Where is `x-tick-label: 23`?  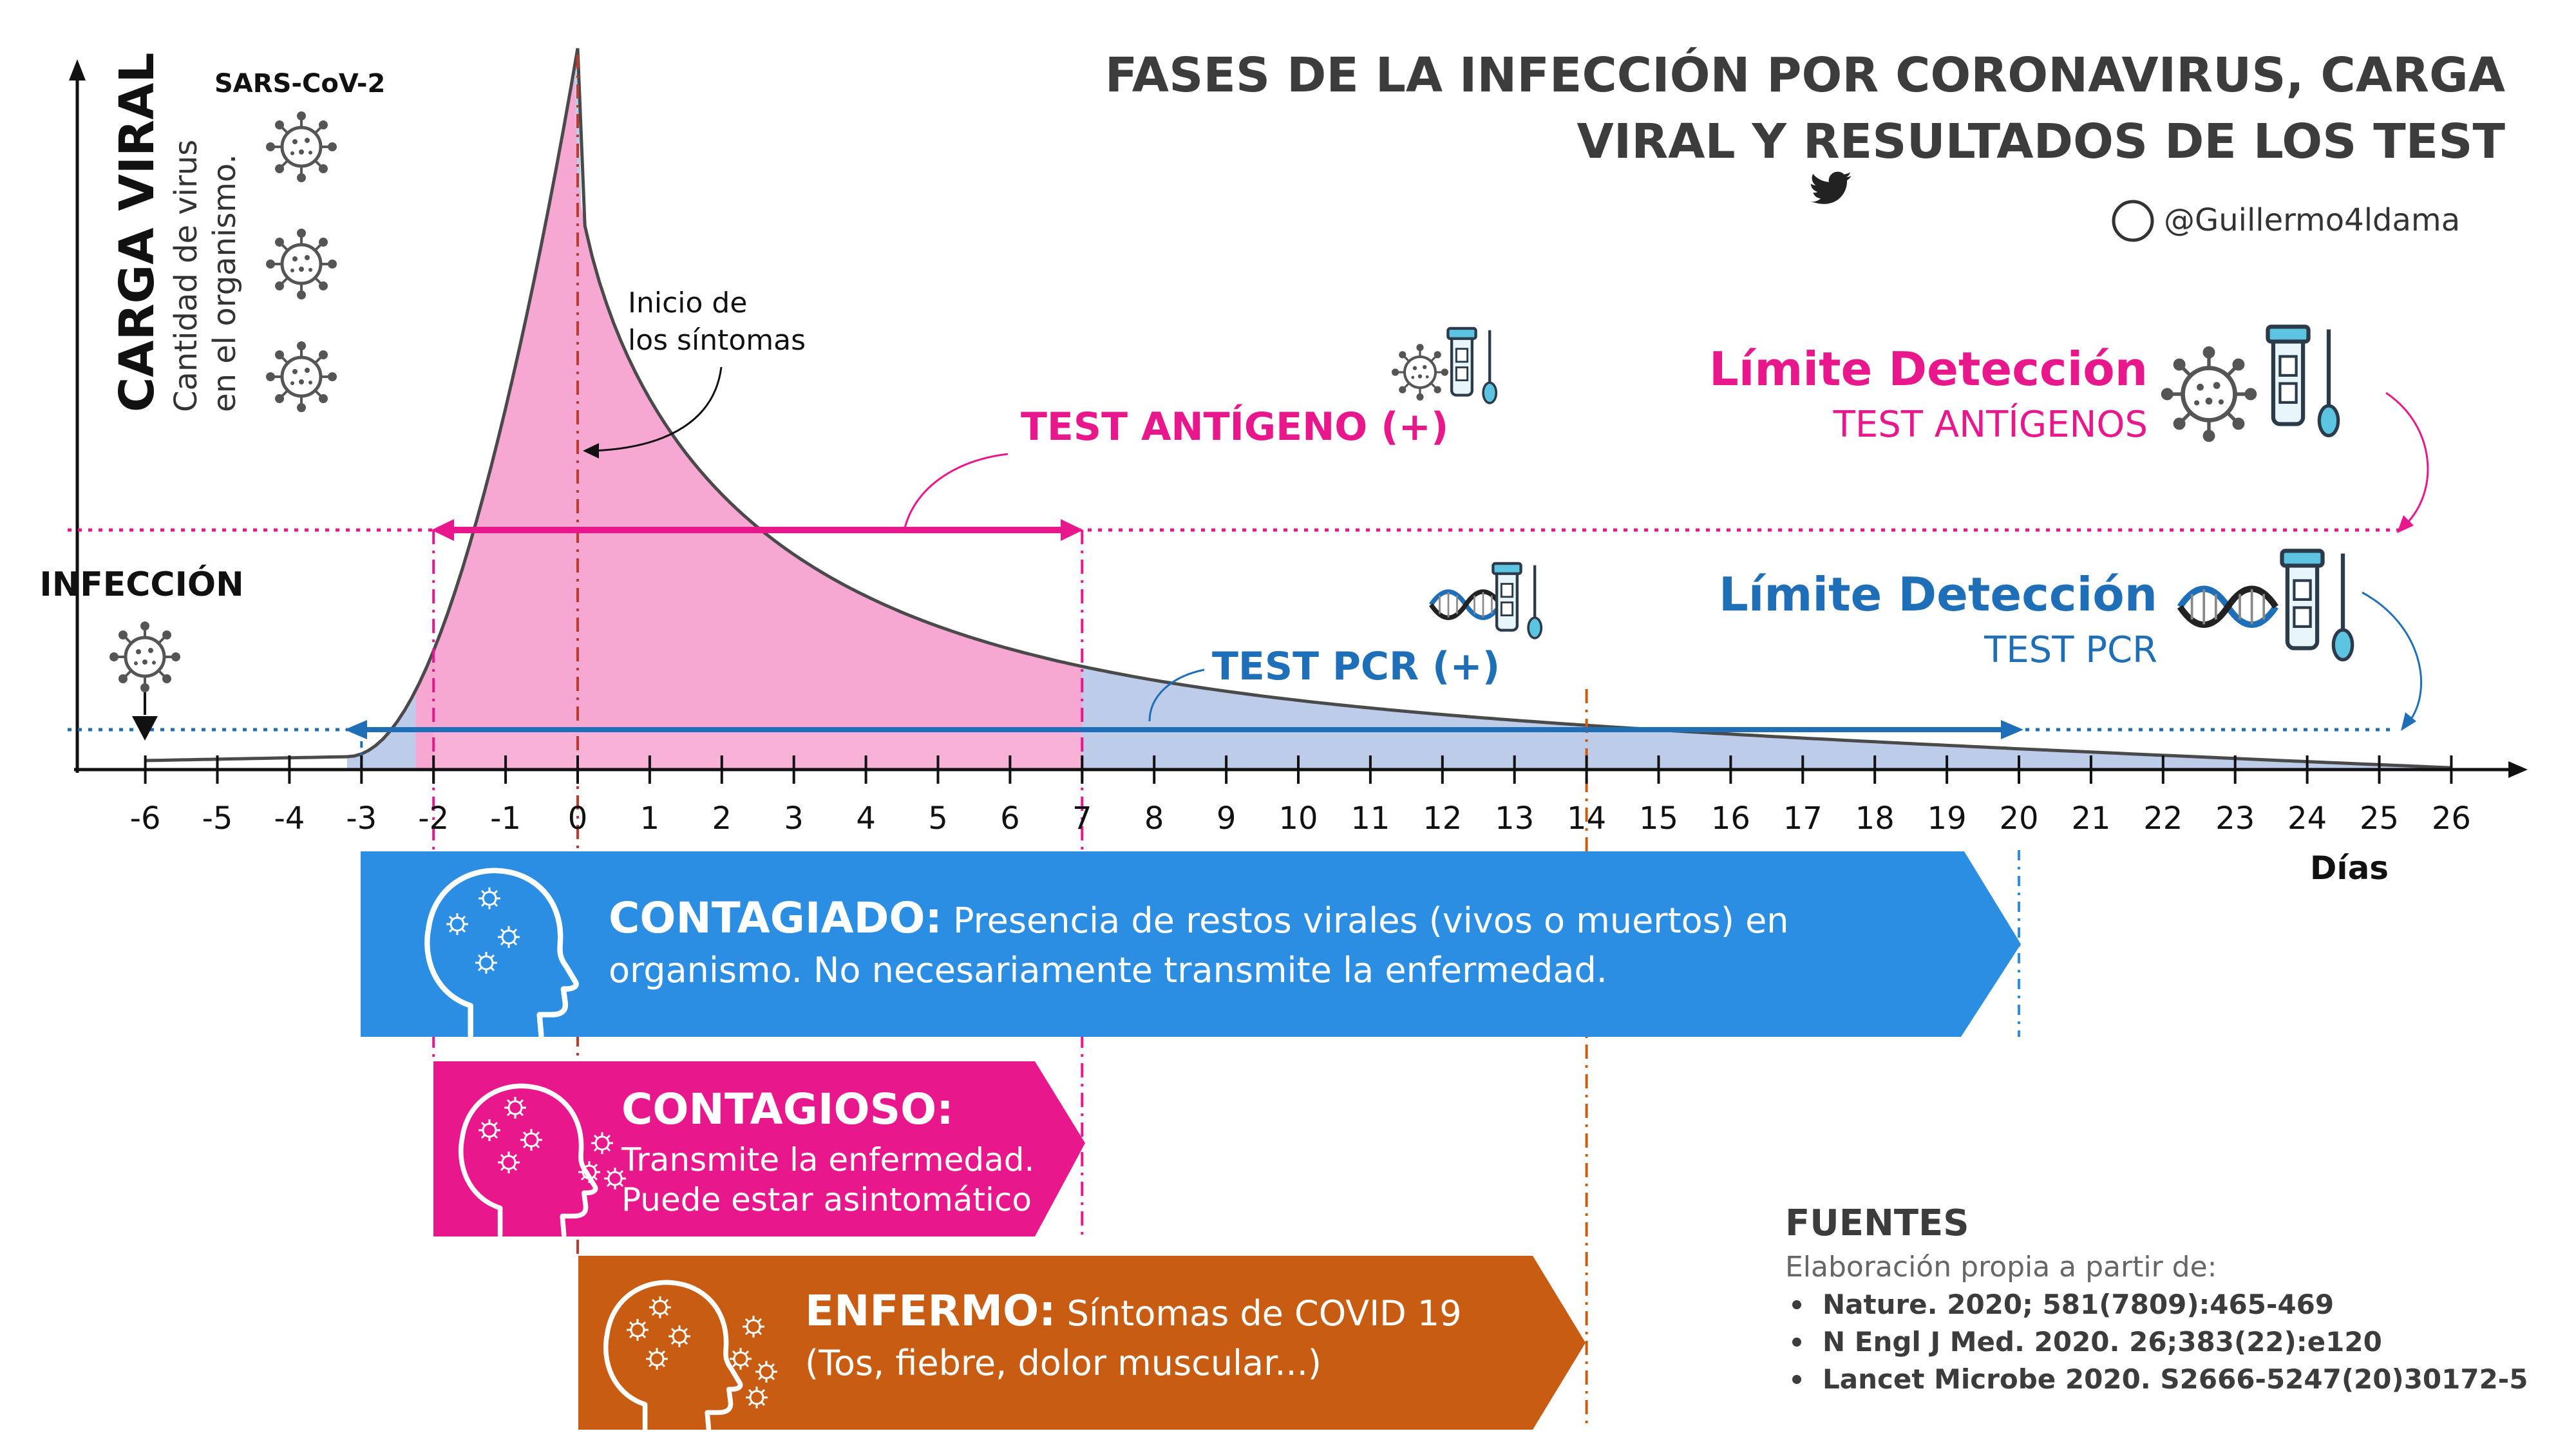
x-tick-label: 23 is located at coordinates (2235, 818).